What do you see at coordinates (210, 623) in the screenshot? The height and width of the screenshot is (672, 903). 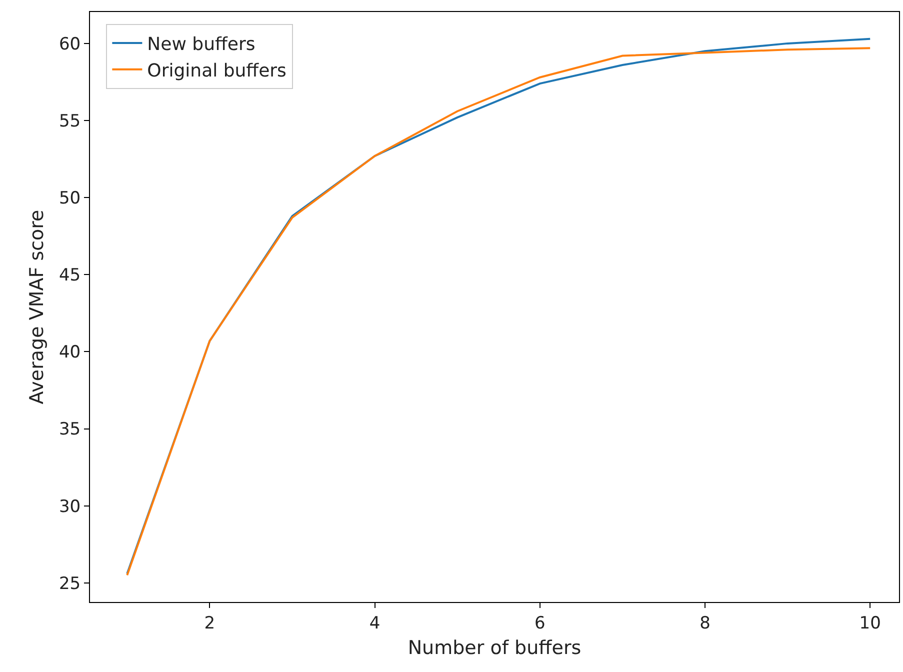 I see `x-tick-label: 2` at bounding box center [210, 623].